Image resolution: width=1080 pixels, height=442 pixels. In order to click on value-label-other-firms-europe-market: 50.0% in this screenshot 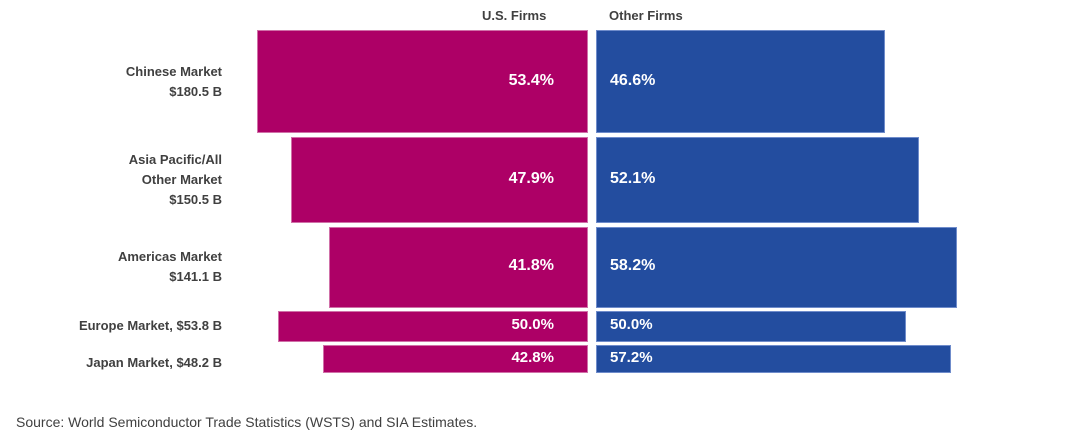, I will do `click(631, 325)`.